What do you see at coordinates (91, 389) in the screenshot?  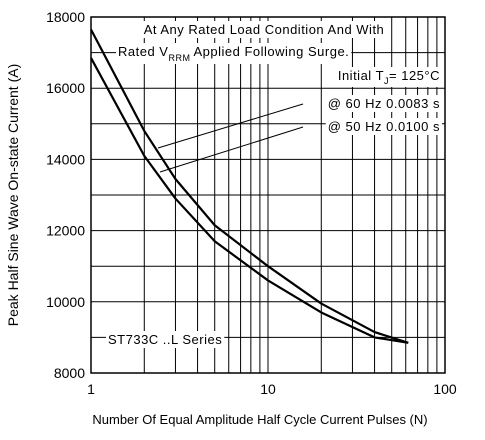 I see `x-tick-label: 1` at bounding box center [91, 389].